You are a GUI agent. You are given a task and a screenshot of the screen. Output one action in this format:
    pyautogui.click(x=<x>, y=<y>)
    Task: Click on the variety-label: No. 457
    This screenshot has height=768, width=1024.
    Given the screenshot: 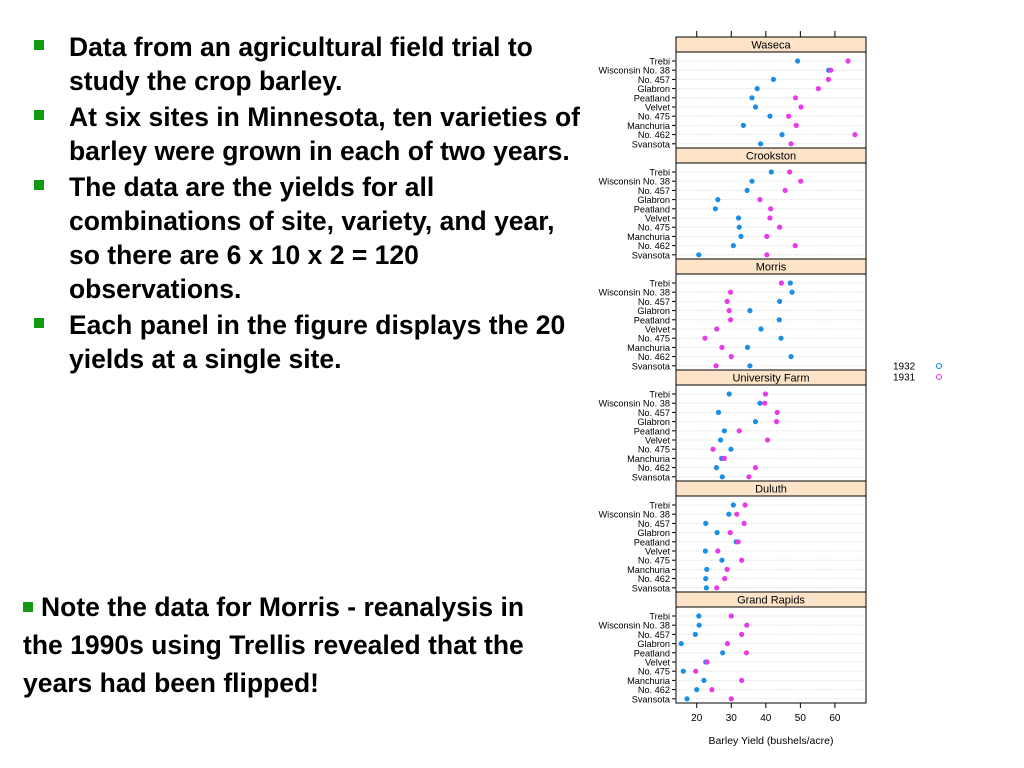 What is the action you would take?
    pyautogui.click(x=654, y=302)
    